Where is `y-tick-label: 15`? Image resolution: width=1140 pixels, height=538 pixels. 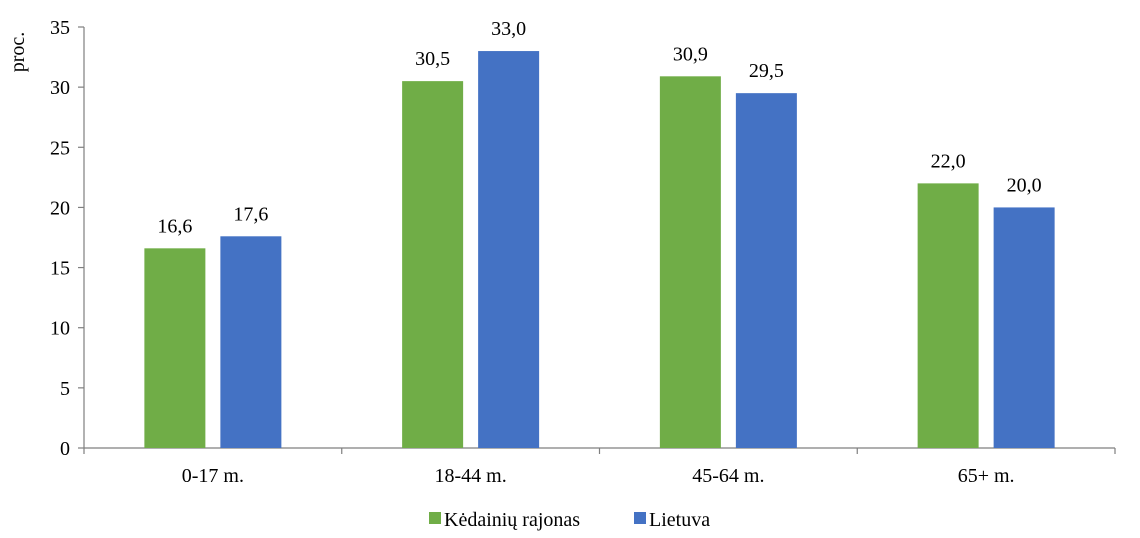 y-tick-label: 15 is located at coordinates (60, 269).